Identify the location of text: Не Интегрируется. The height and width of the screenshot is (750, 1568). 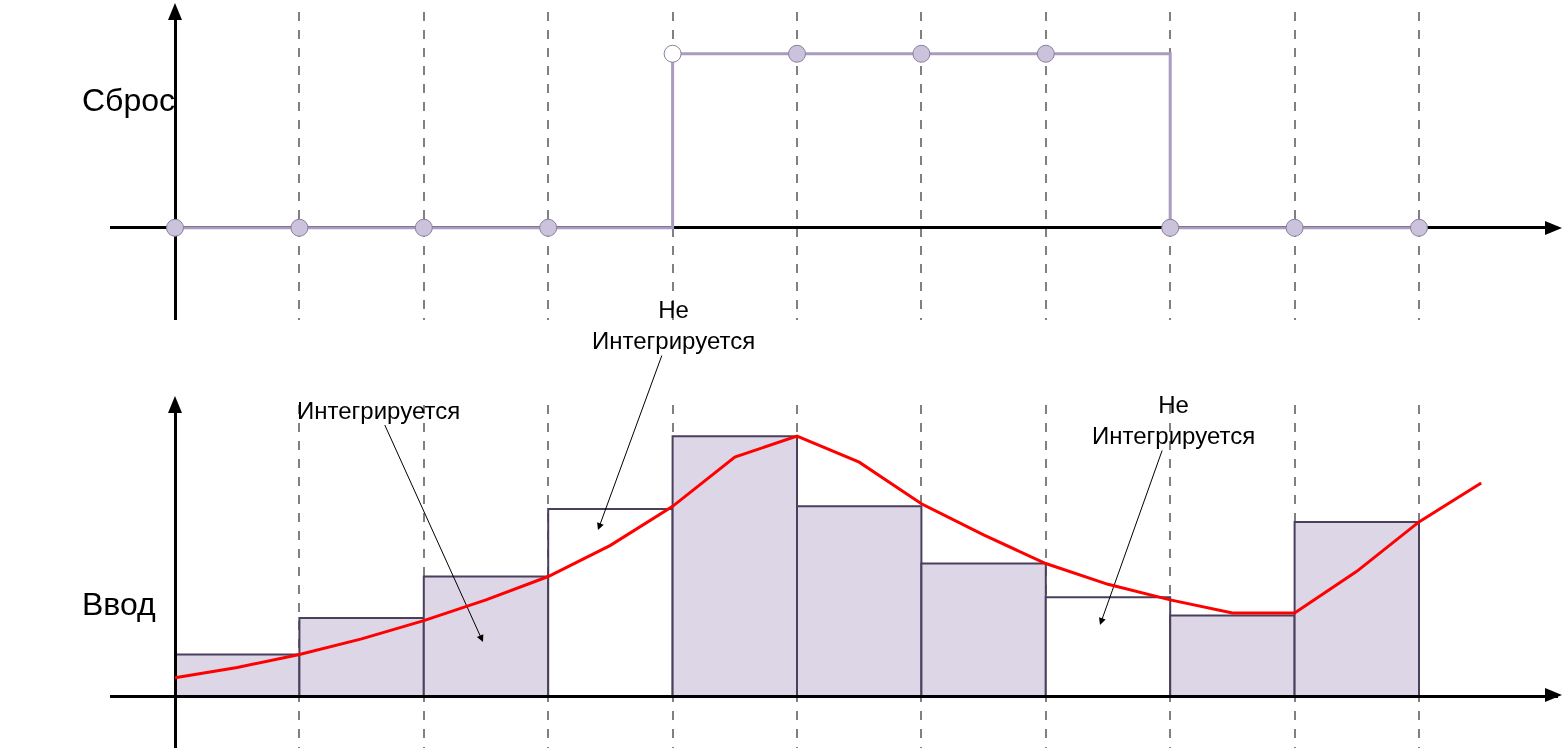
(674, 325).